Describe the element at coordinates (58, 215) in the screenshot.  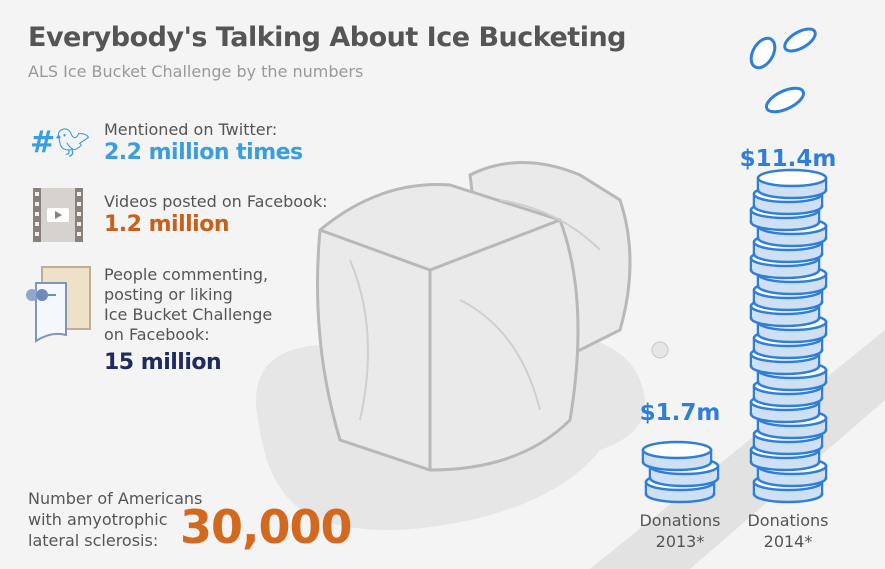
I see `film-strip-icon` at that location.